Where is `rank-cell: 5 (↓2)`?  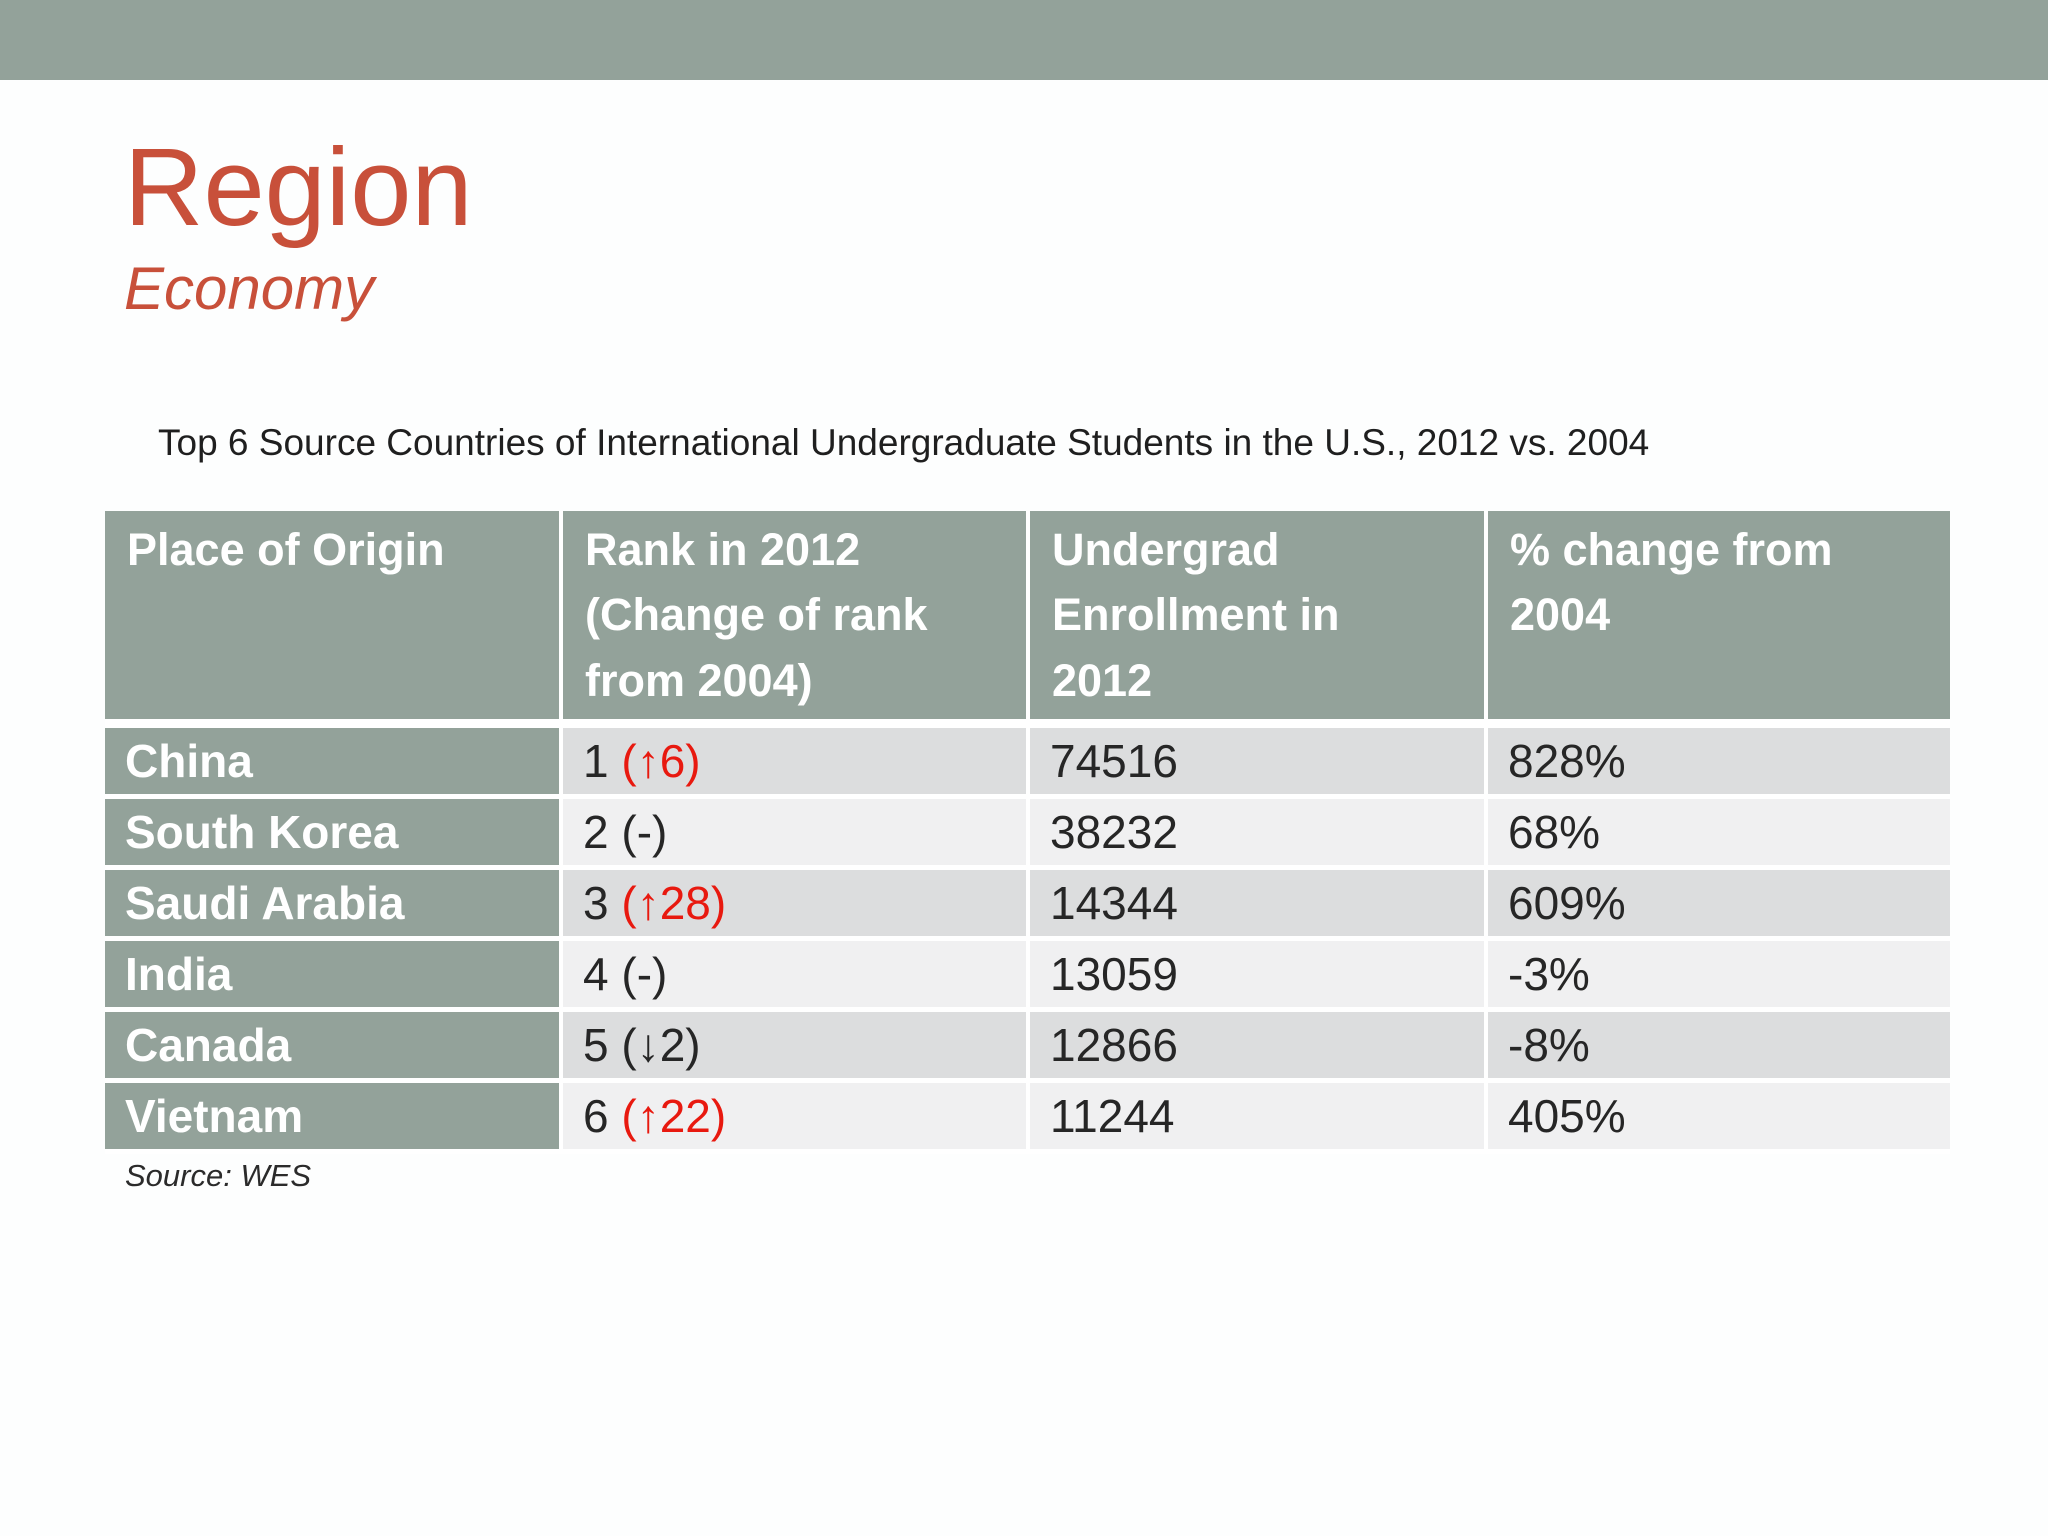
rank-cell: 5 (↓2) is located at coordinates (796, 1047).